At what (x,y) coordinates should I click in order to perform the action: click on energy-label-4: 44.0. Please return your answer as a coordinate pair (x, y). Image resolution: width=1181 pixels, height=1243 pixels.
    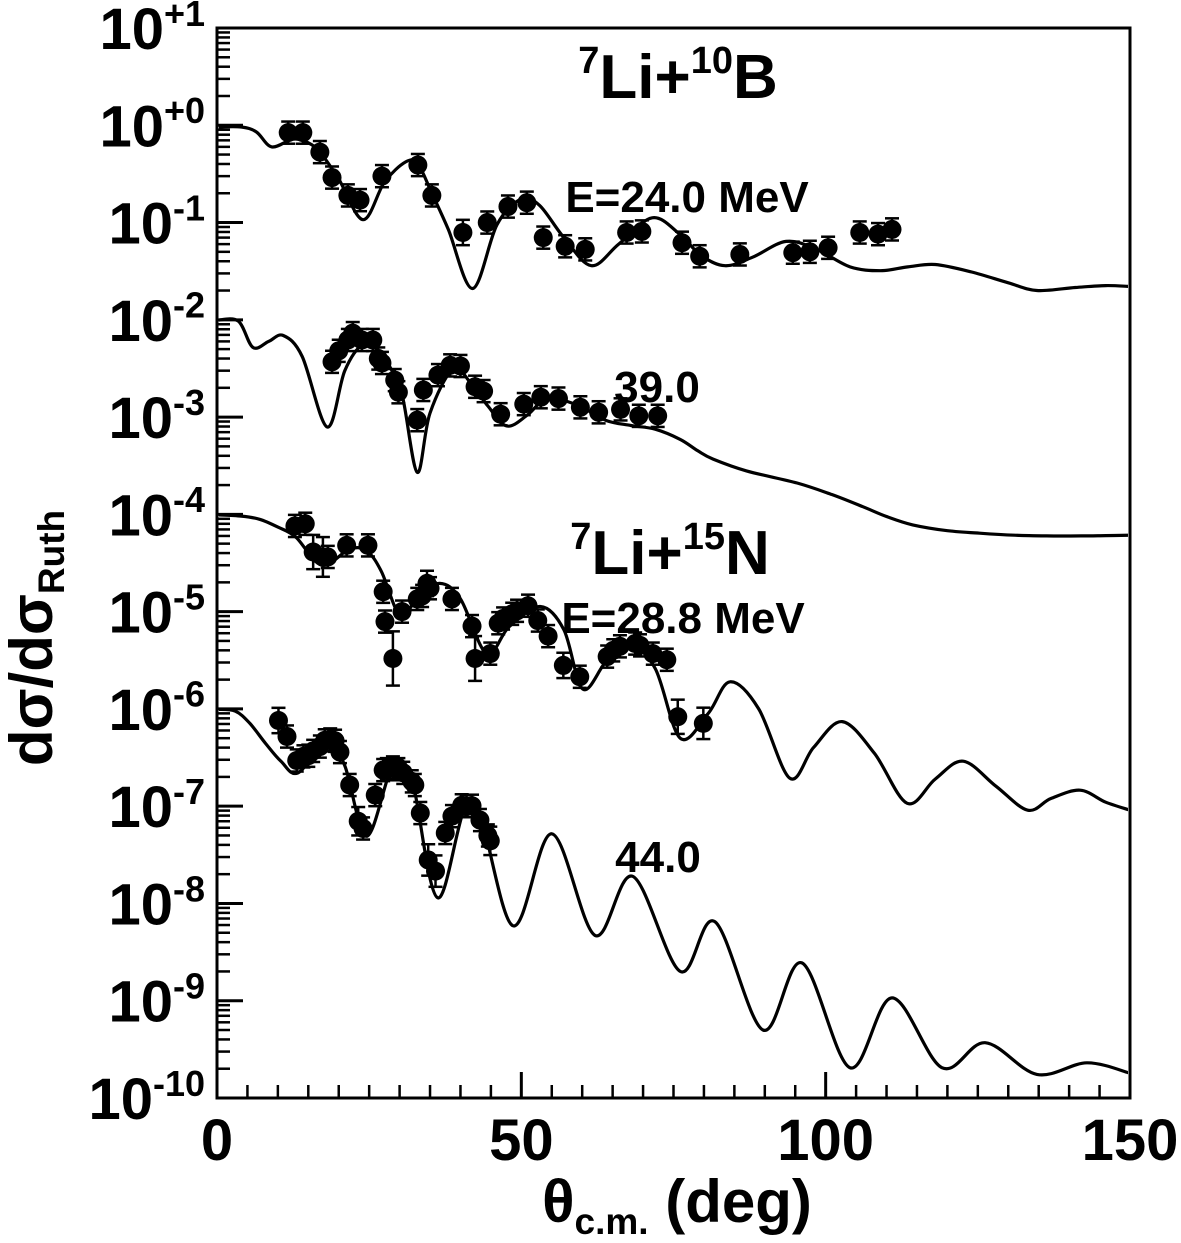
    Looking at the image, I should click on (658, 857).